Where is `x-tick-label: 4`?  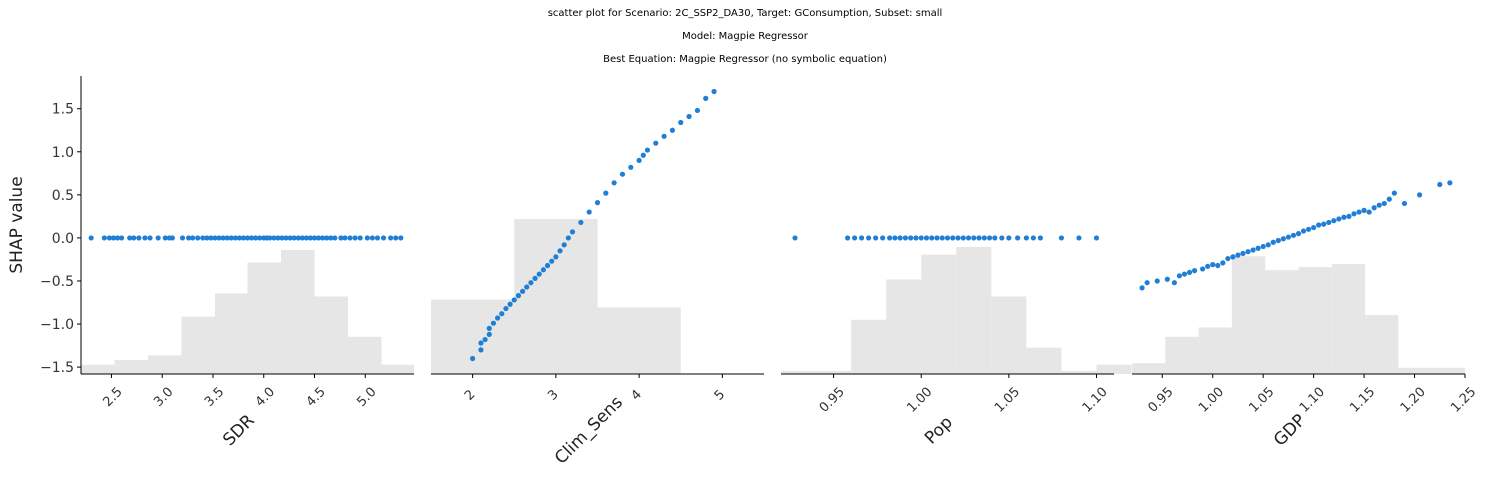
x-tick-label: 4 is located at coordinates (636, 395).